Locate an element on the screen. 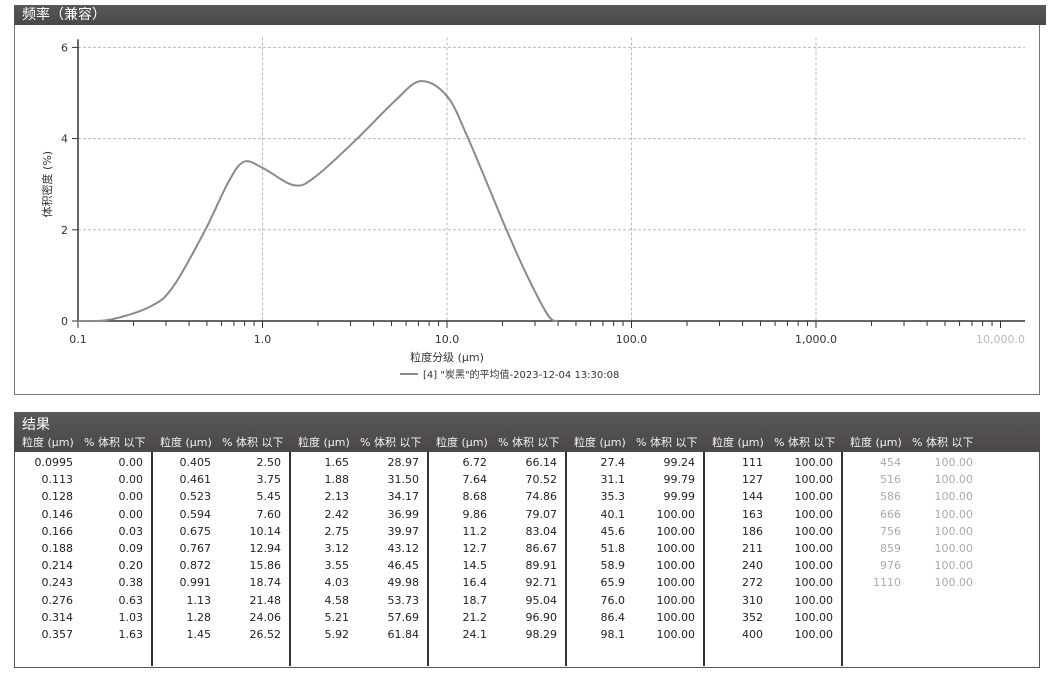 This screenshot has height=690, width=1060. size-cell: 8.68 is located at coordinates (475, 497).